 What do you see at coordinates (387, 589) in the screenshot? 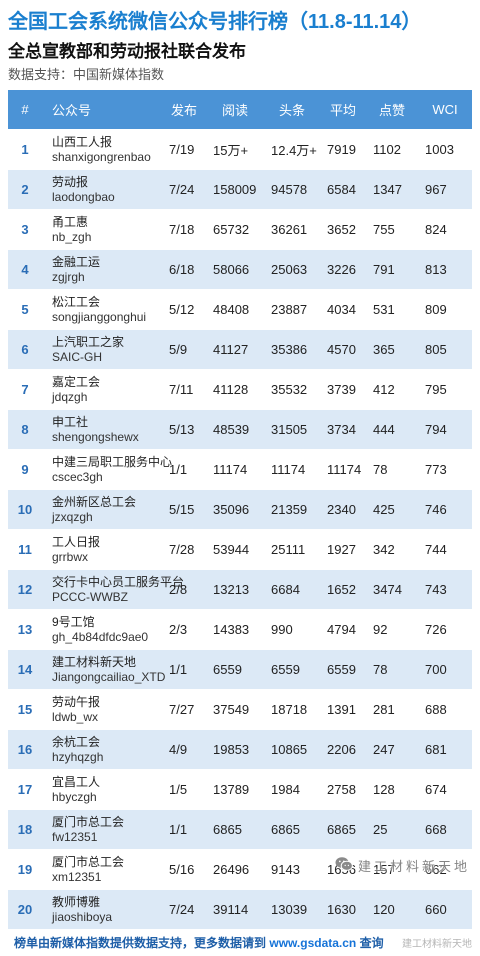
I see `like-count: 3474` at bounding box center [387, 589].